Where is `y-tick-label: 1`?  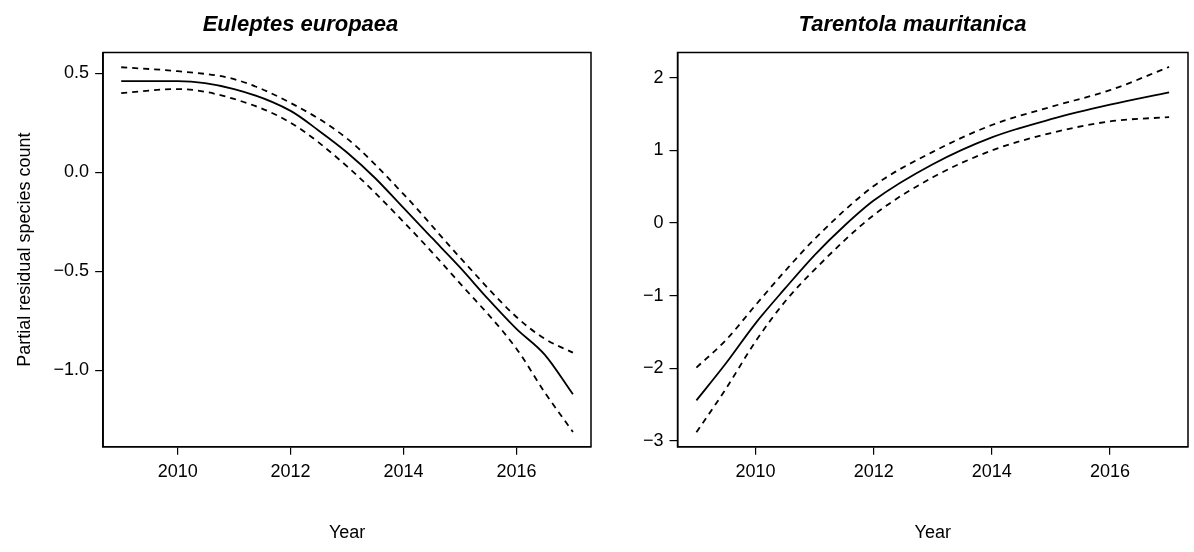 y-tick-label: 1 is located at coordinates (658, 149).